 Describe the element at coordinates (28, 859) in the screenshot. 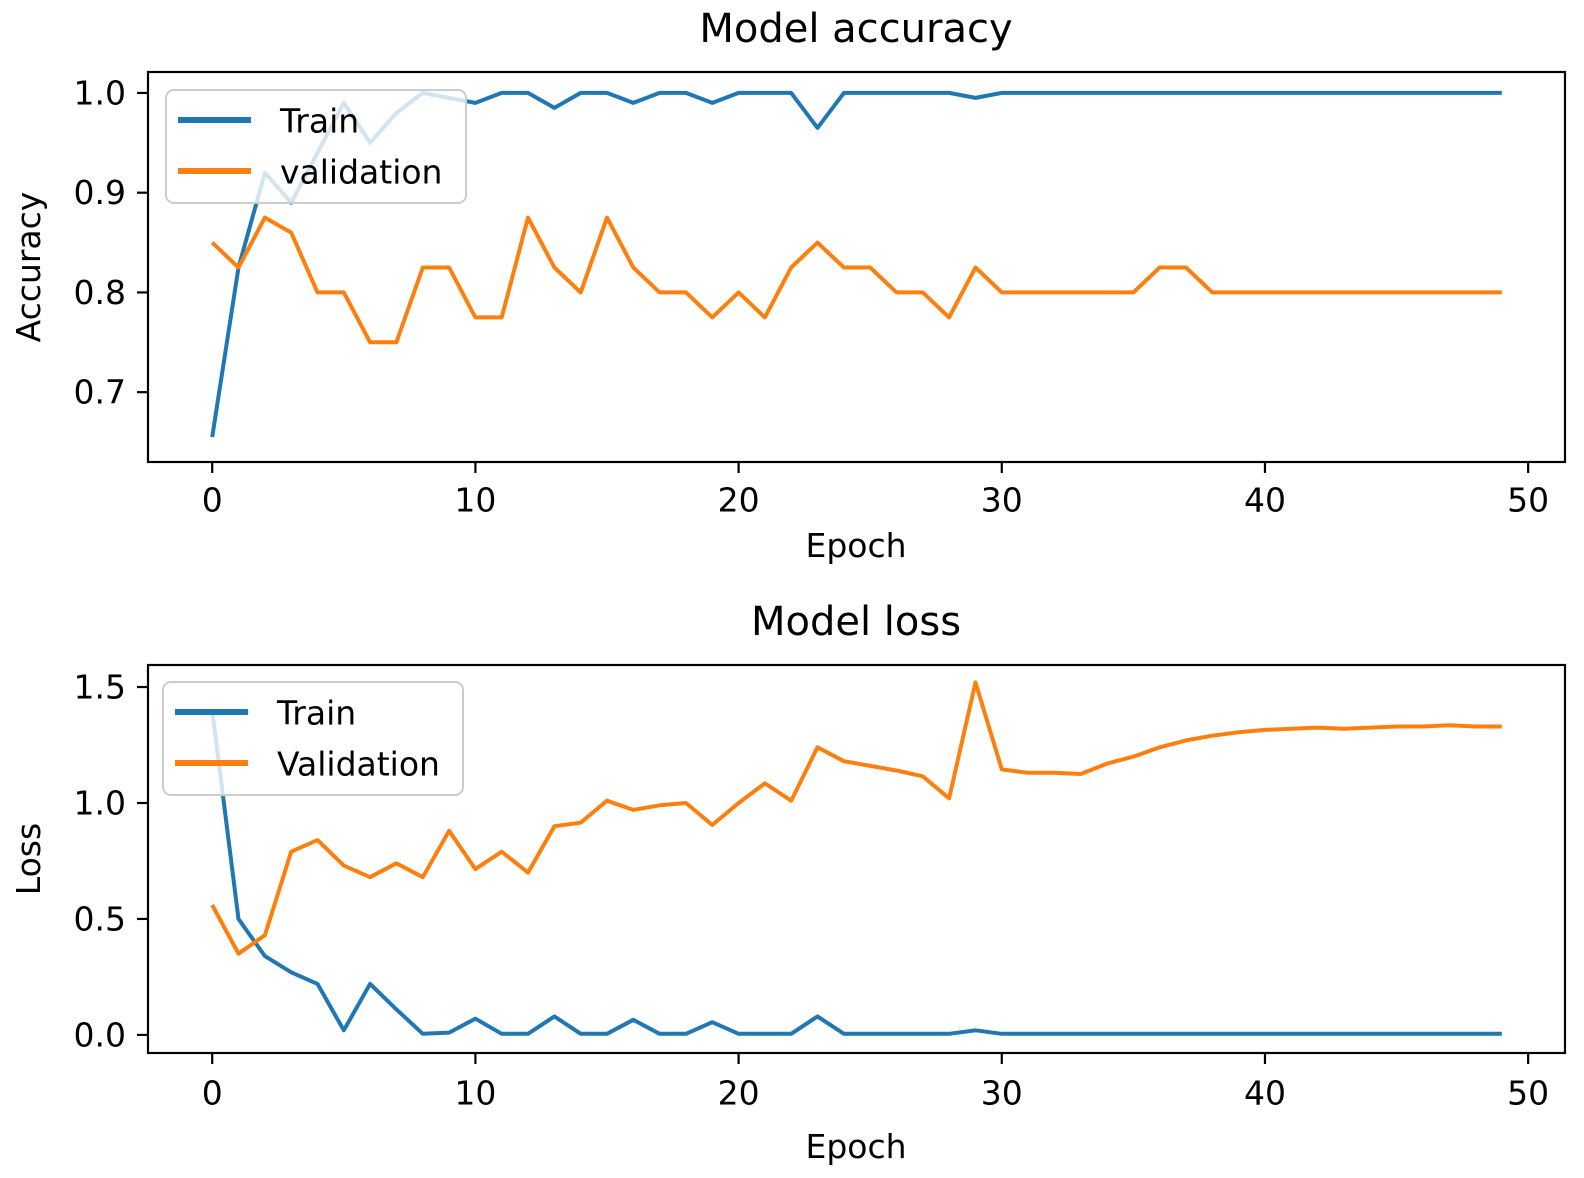

I see `loss-ylabel: Loss` at that location.